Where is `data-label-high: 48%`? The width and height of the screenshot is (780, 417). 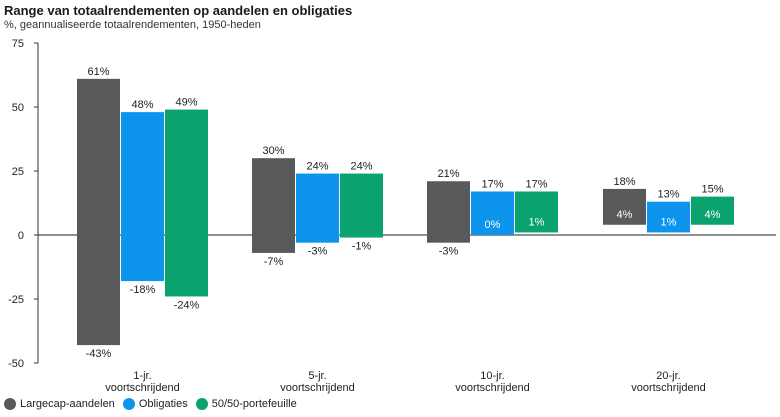 data-label-high: 48% is located at coordinates (142, 105).